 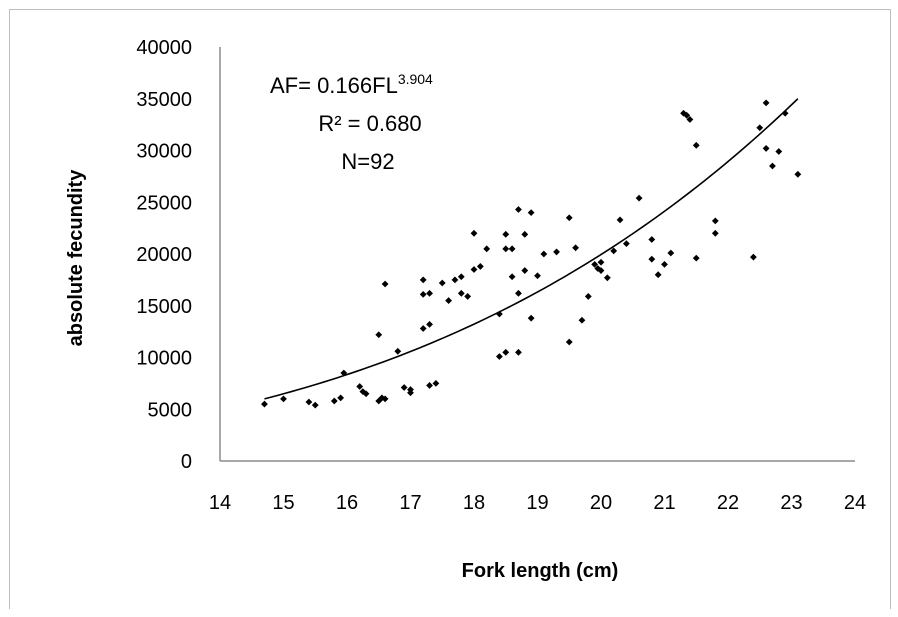 What do you see at coordinates (410, 503) in the screenshot?
I see `x-tick-label: 17` at bounding box center [410, 503].